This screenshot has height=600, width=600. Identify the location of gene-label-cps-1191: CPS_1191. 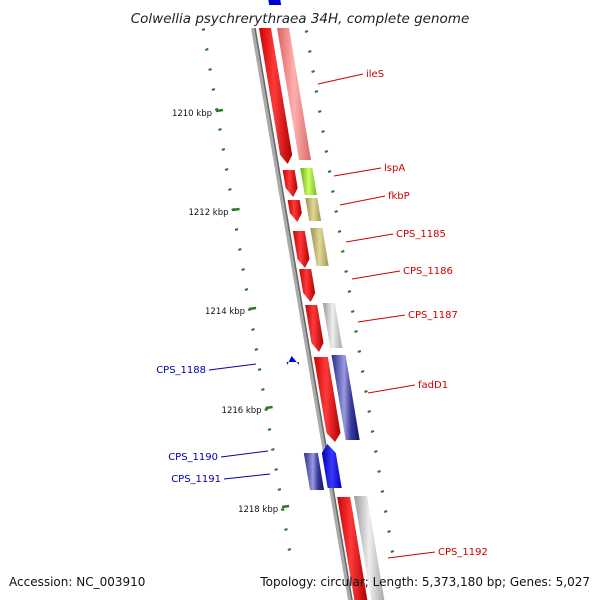
(196, 479).